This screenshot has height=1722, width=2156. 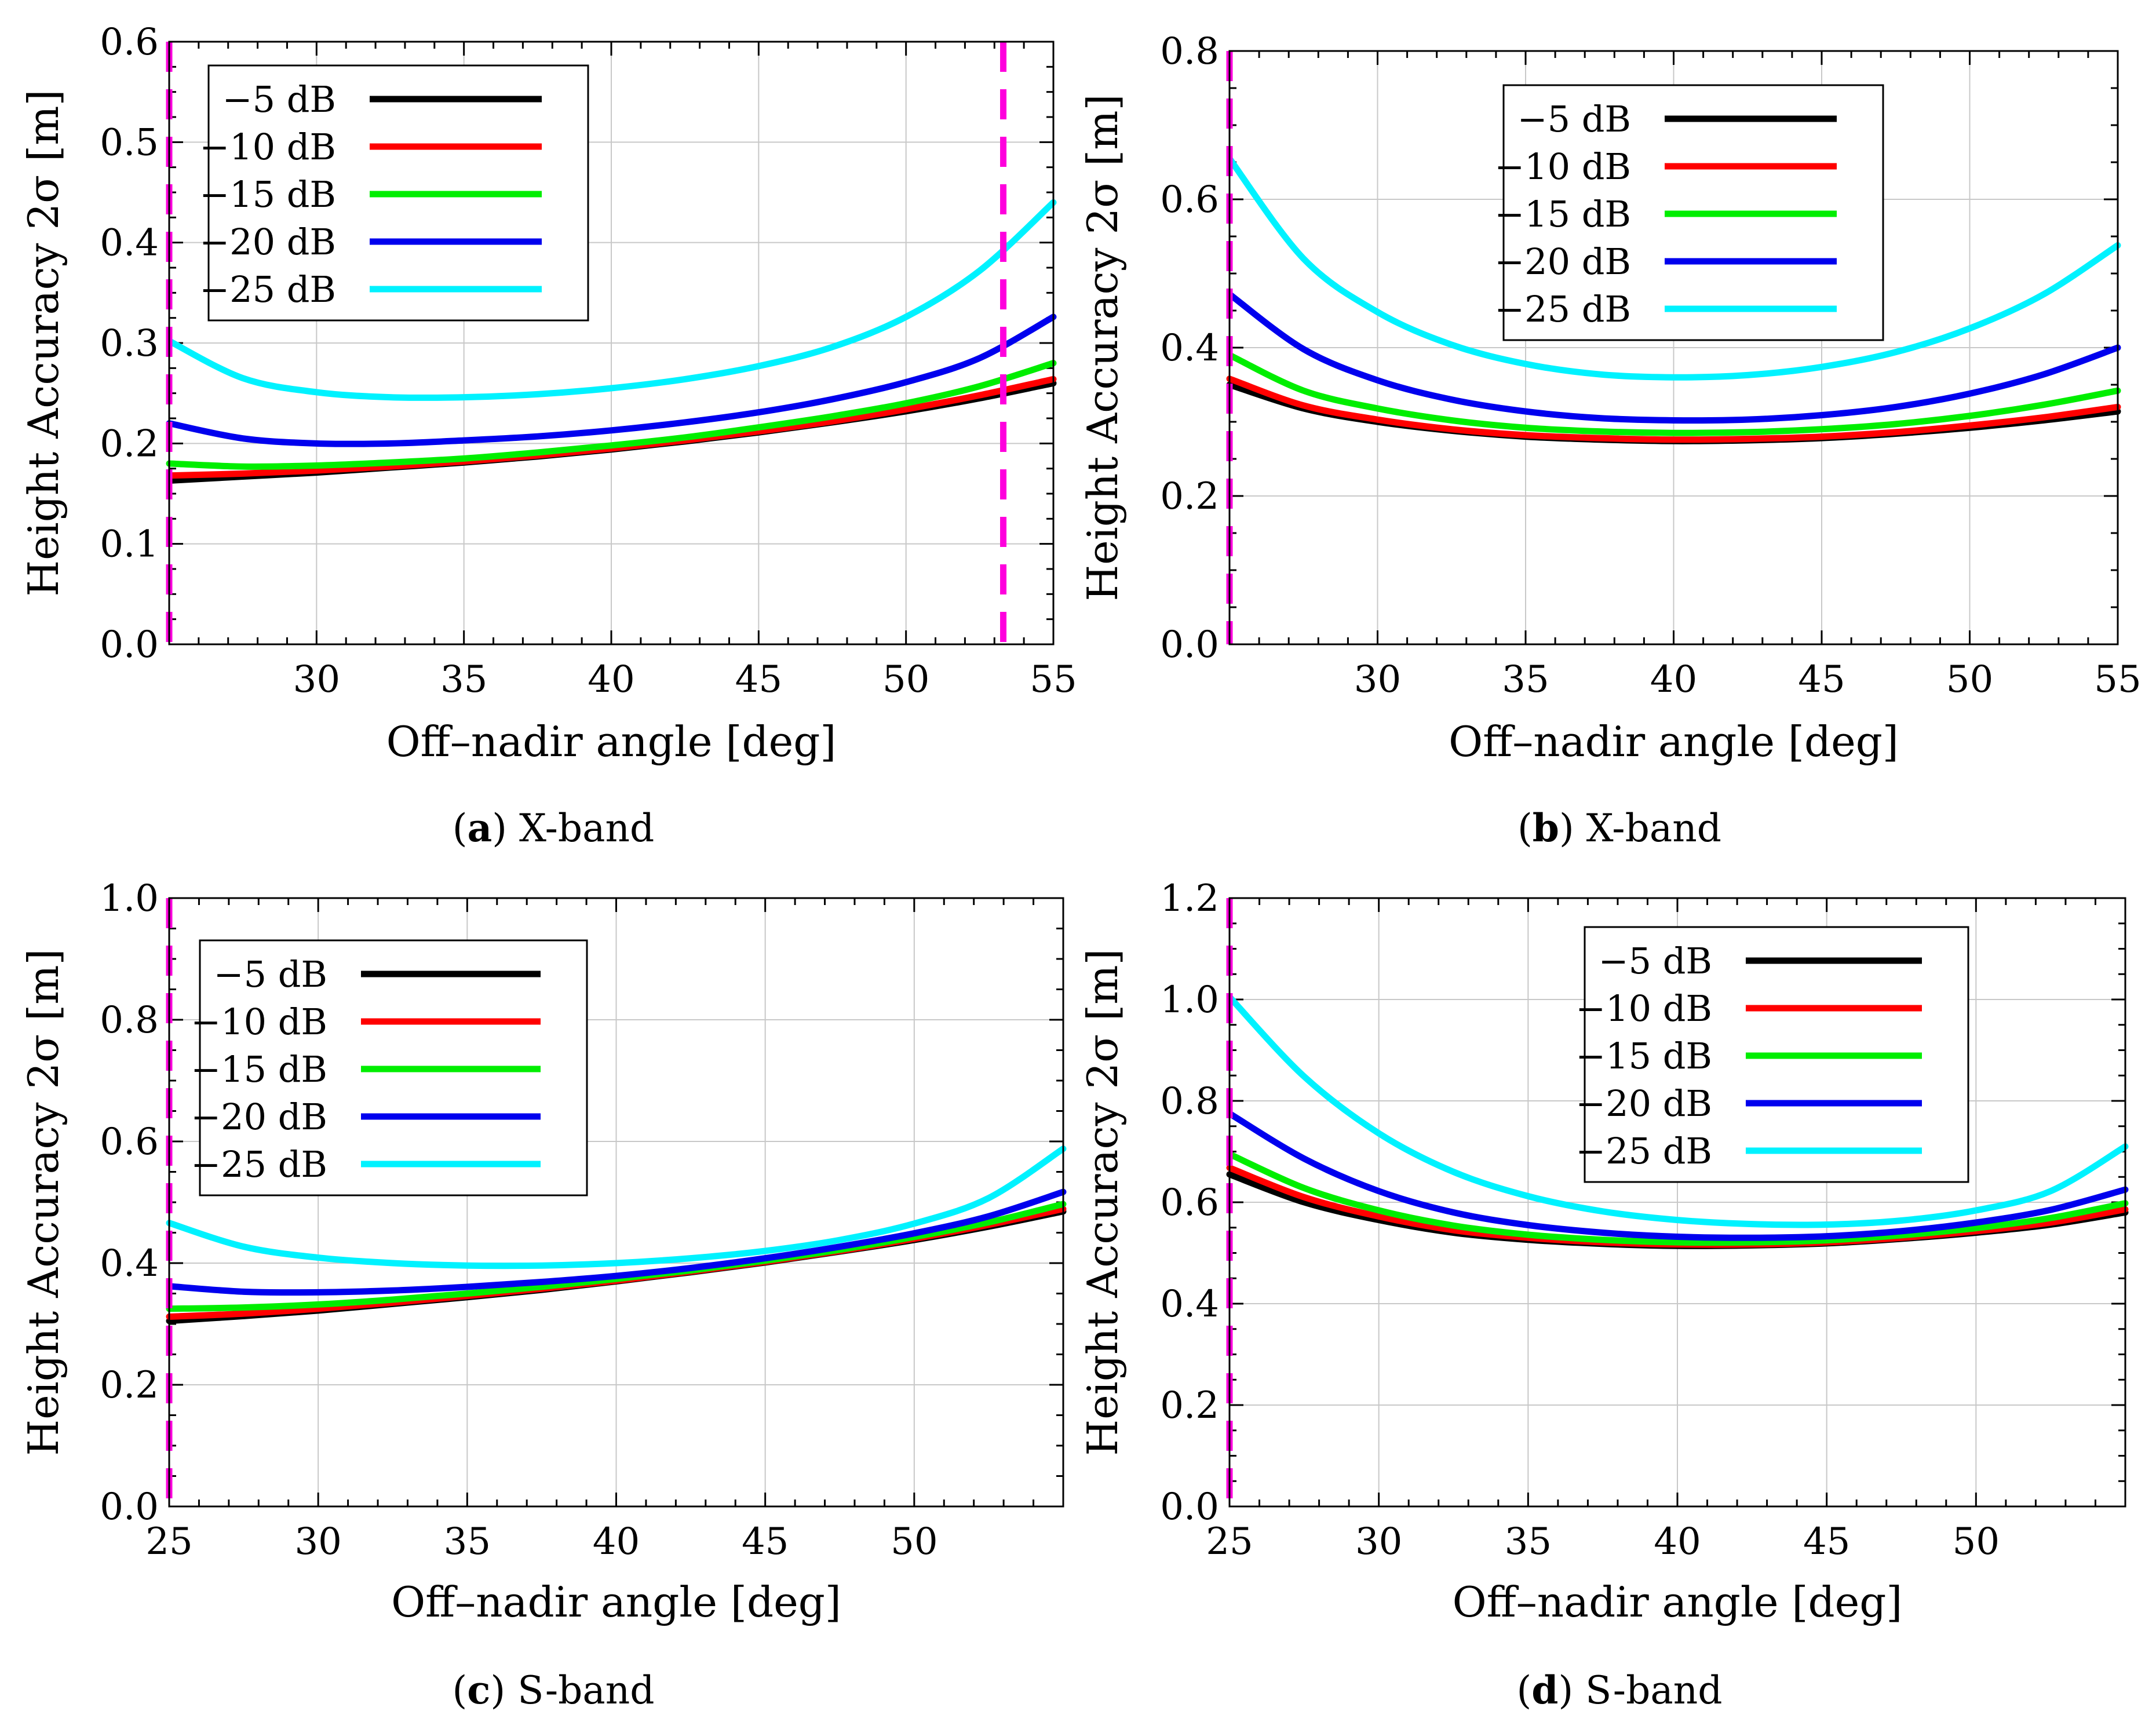 I want to click on y-tick-label: 0.0, so click(x=129, y=645).